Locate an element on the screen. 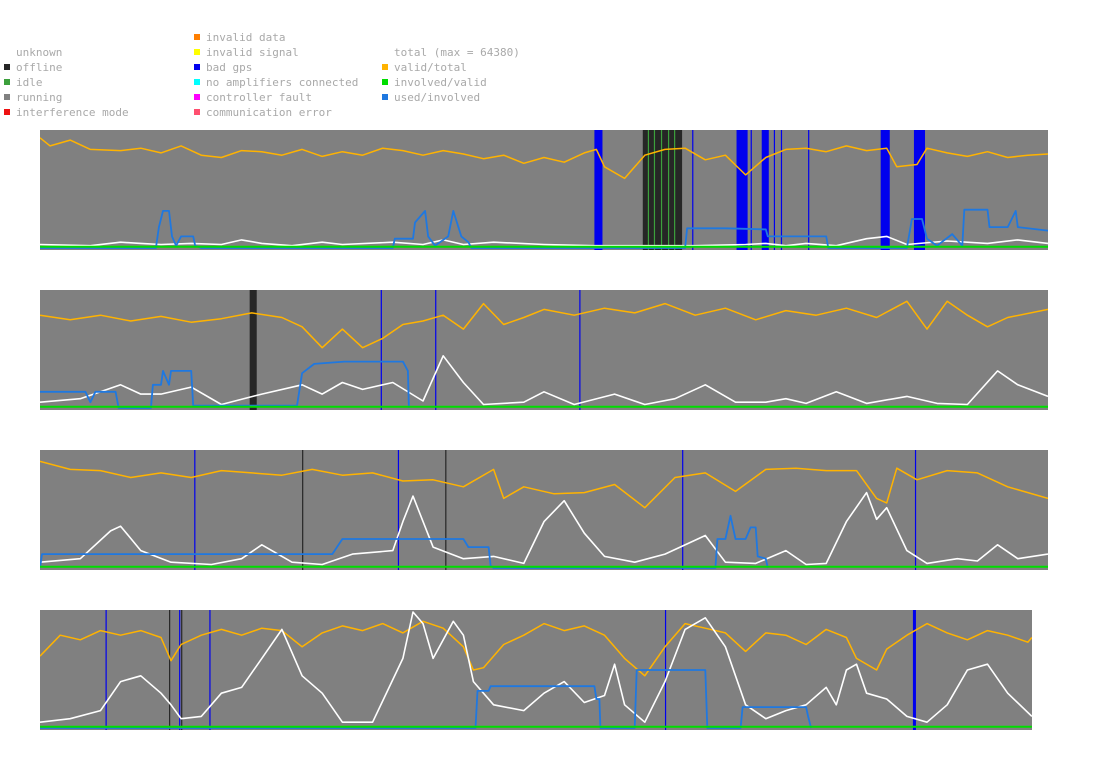 The width and height of the screenshot is (1095, 764). legend-label: involved/valid is located at coordinates (440, 82).